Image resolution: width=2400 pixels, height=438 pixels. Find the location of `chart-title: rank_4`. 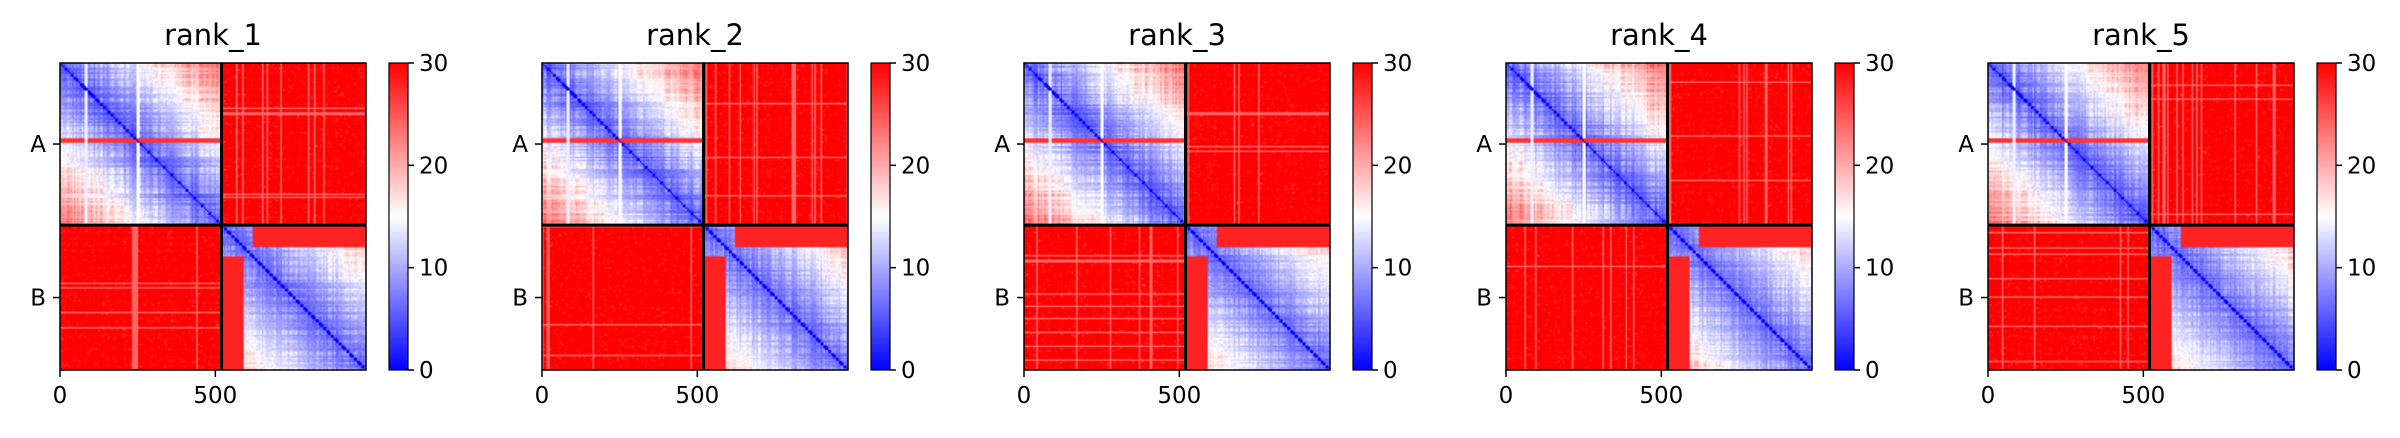

chart-title: rank_4 is located at coordinates (1659, 35).